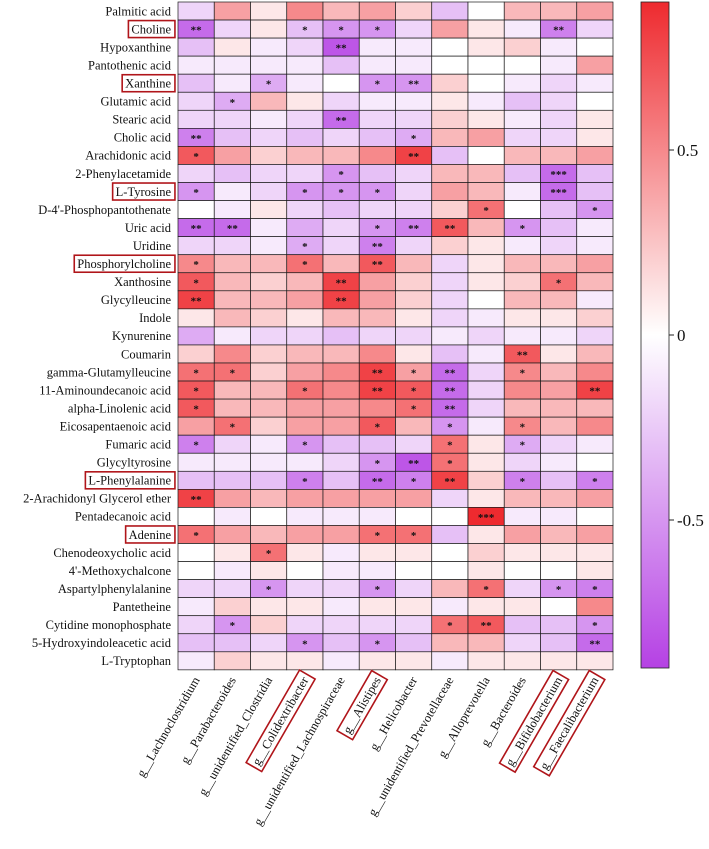 This screenshot has height=849, width=709. Describe the element at coordinates (136, 300) in the screenshot. I see `row-label-glycylleucine: Glycylleucine` at that location.